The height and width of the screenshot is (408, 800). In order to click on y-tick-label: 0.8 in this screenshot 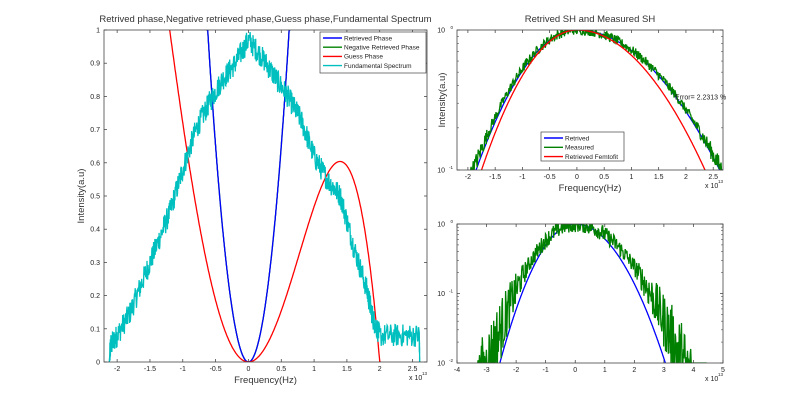, I will do `click(95, 97)`.